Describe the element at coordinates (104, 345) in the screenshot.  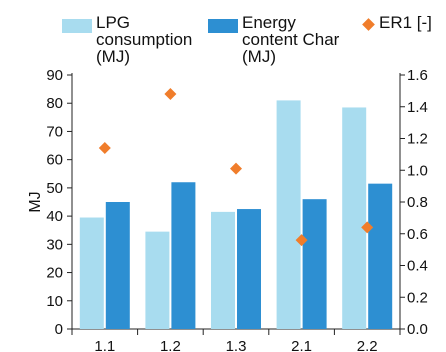
I see `x-tick-label-0: 1.1` at that location.